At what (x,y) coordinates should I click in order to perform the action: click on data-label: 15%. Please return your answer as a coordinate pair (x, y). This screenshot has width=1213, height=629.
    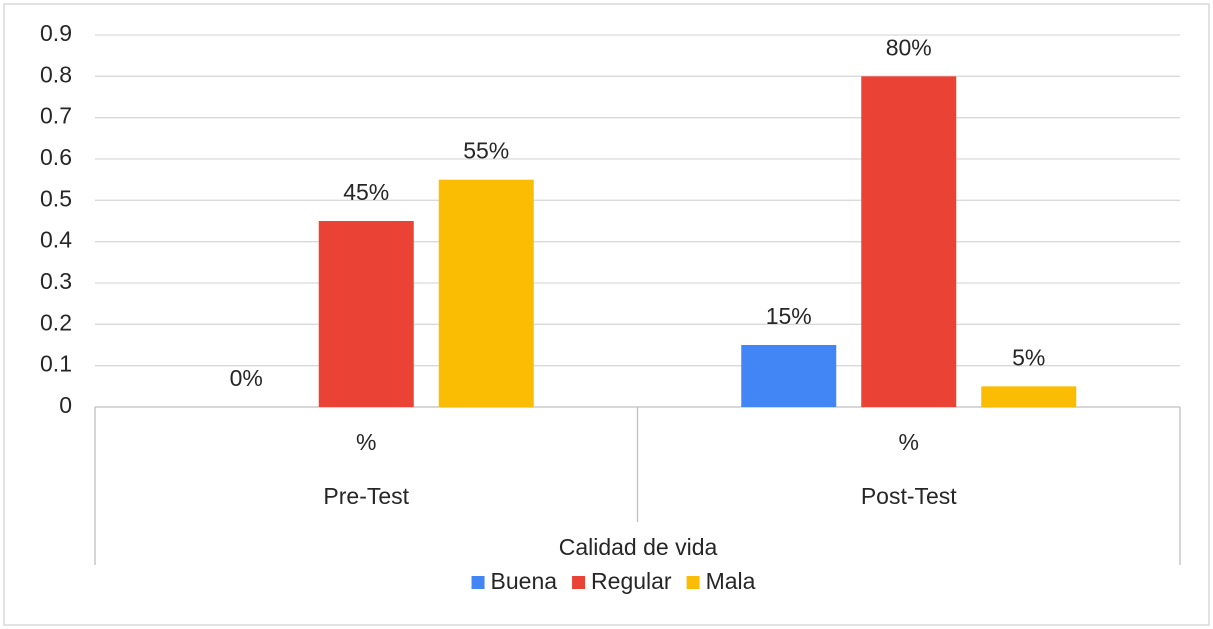
    Looking at the image, I should click on (789, 316).